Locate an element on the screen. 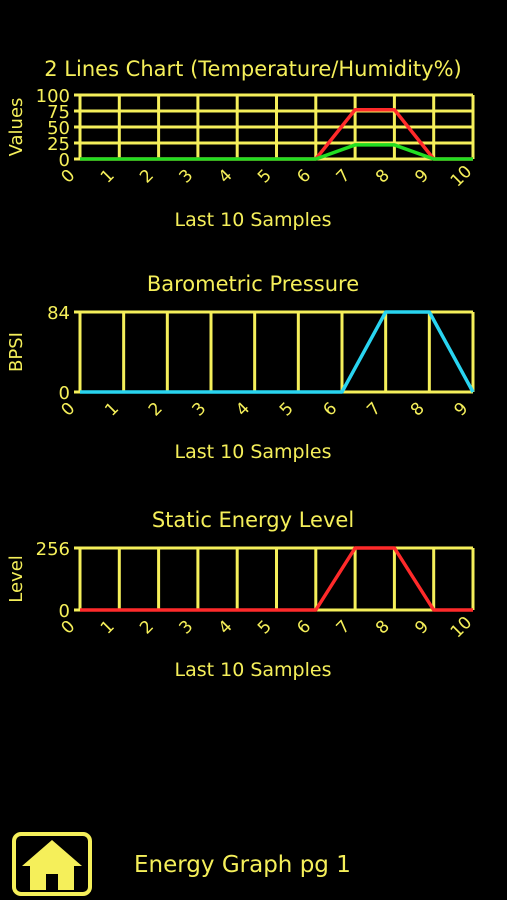 This screenshot has width=507, height=900. y-tick-label: 100 is located at coordinates (53, 96).